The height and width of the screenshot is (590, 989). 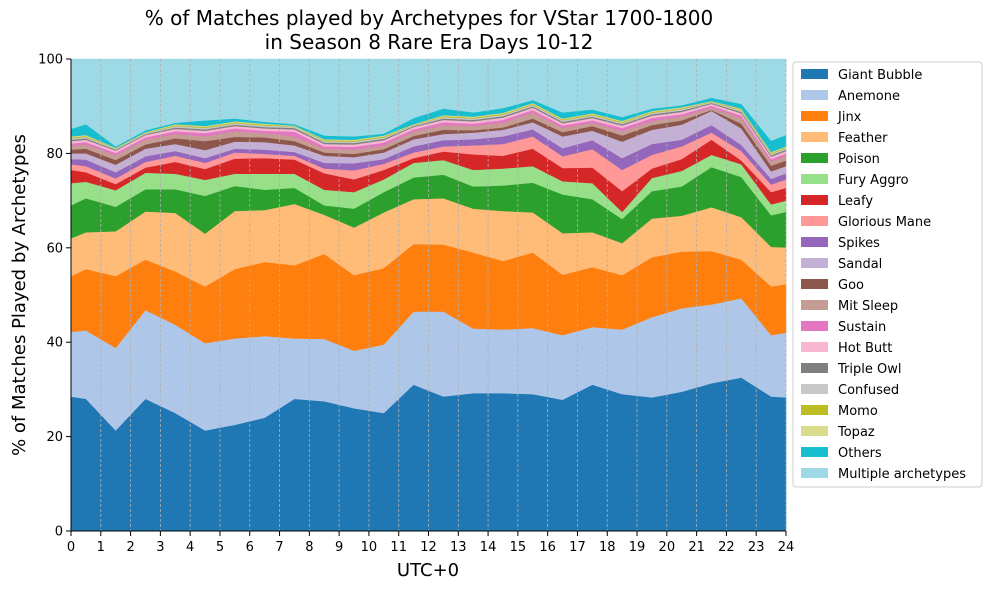 I want to click on legend-swatch-spikes, so click(x=814, y=242).